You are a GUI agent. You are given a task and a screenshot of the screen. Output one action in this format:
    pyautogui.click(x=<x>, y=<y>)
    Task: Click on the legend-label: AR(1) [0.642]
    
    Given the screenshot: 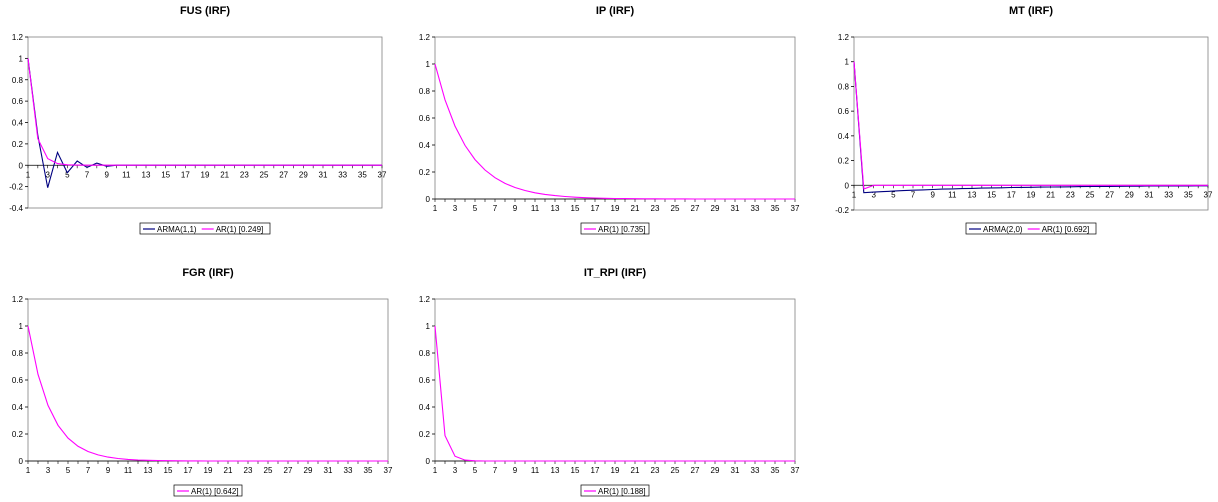 What is the action you would take?
    pyautogui.click(x=215, y=491)
    